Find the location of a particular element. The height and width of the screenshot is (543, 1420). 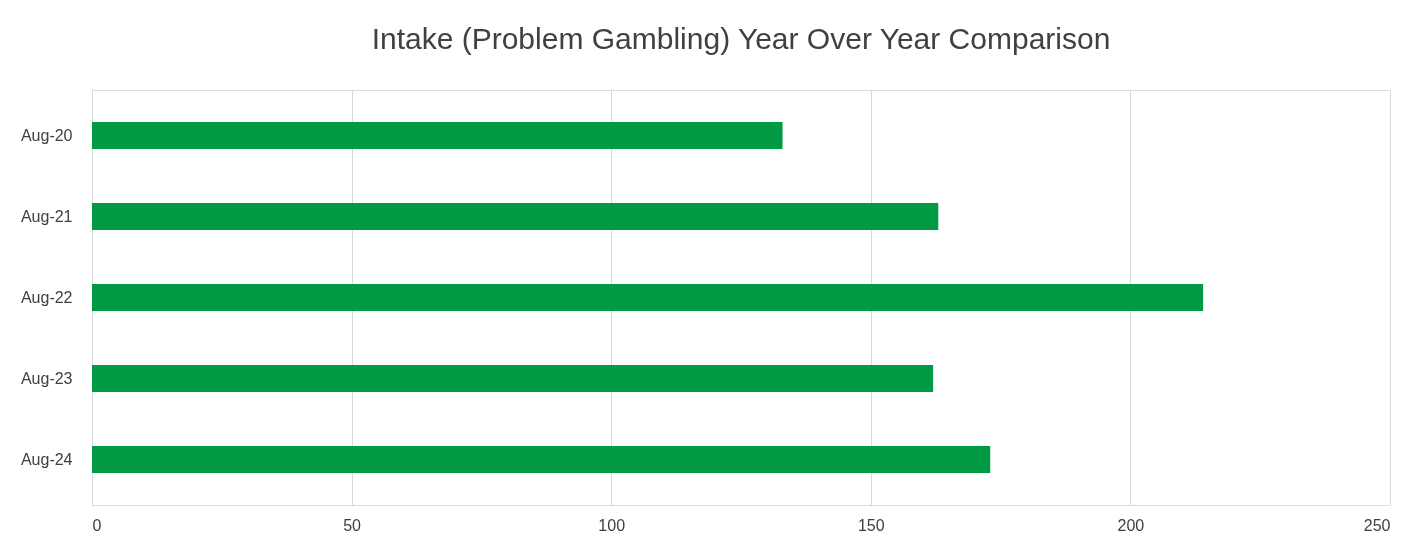

y-tick-label: Aug-23 is located at coordinates (46, 378).